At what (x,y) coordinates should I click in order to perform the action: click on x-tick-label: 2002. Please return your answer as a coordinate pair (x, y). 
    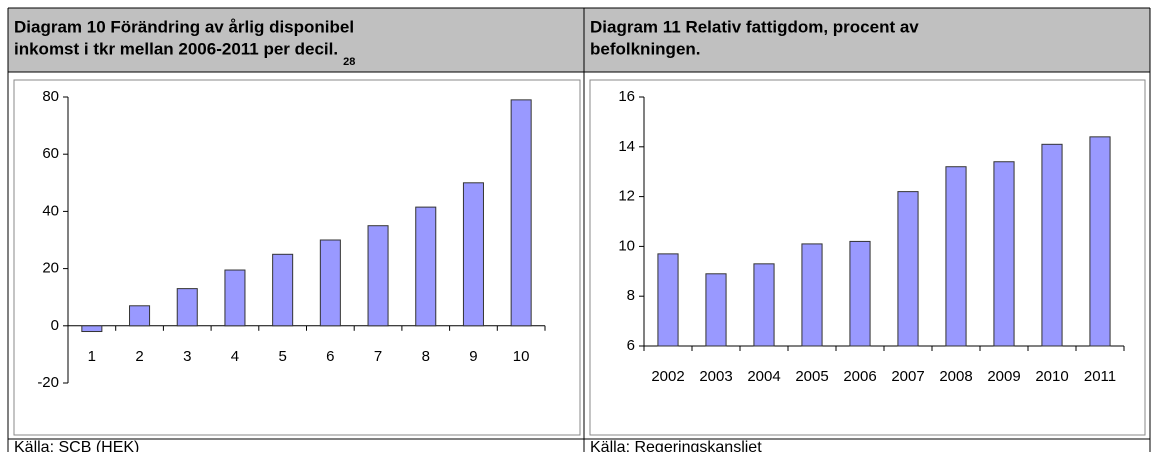
    Looking at the image, I should click on (667, 376).